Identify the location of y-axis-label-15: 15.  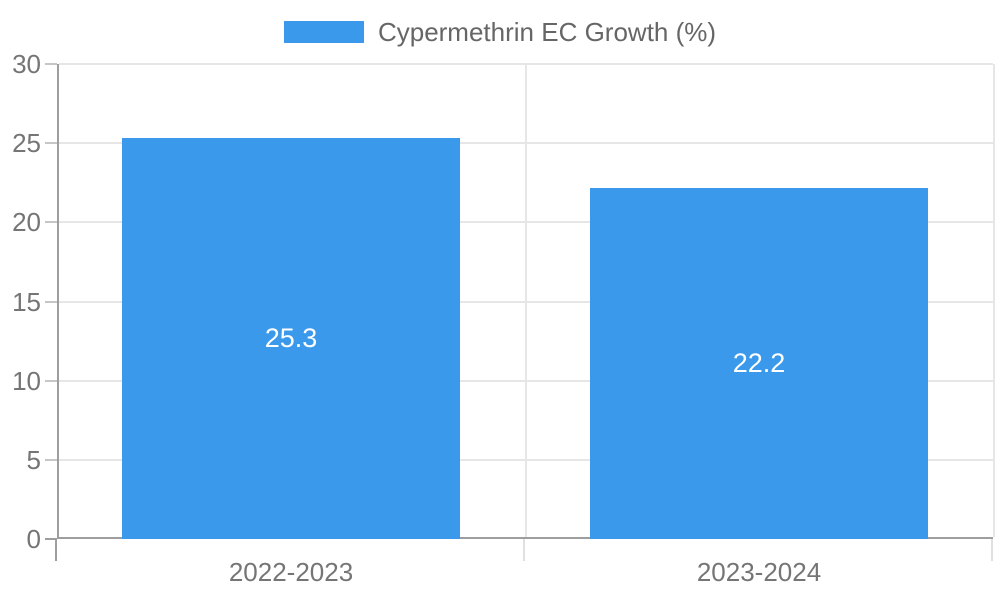
(26, 301).